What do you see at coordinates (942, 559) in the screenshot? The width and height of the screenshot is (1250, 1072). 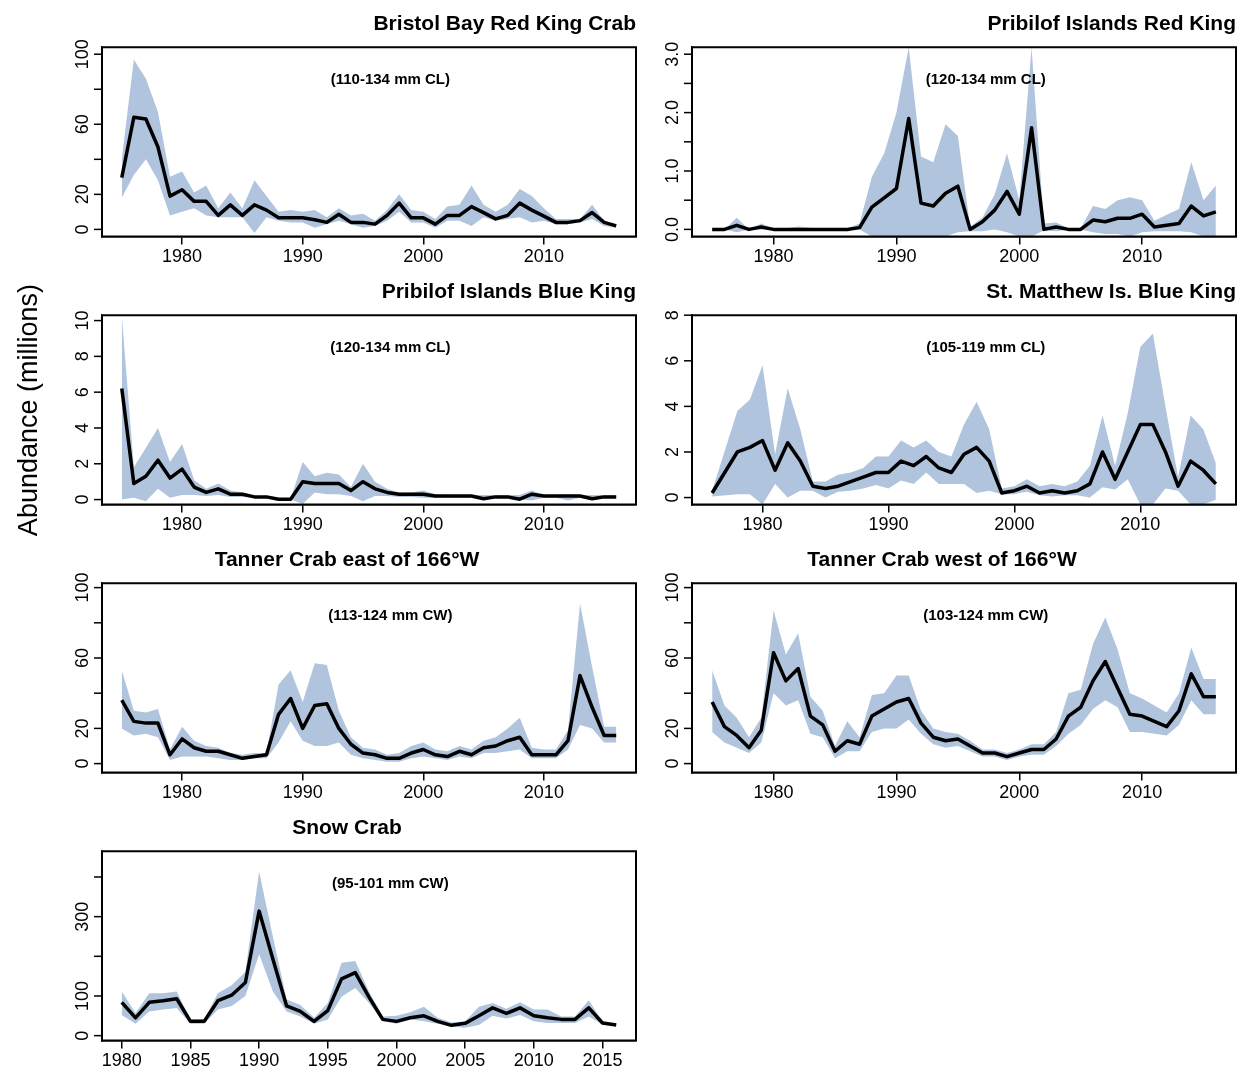 I see `chart-title: Tanner Crab west of 166°W` at bounding box center [942, 559].